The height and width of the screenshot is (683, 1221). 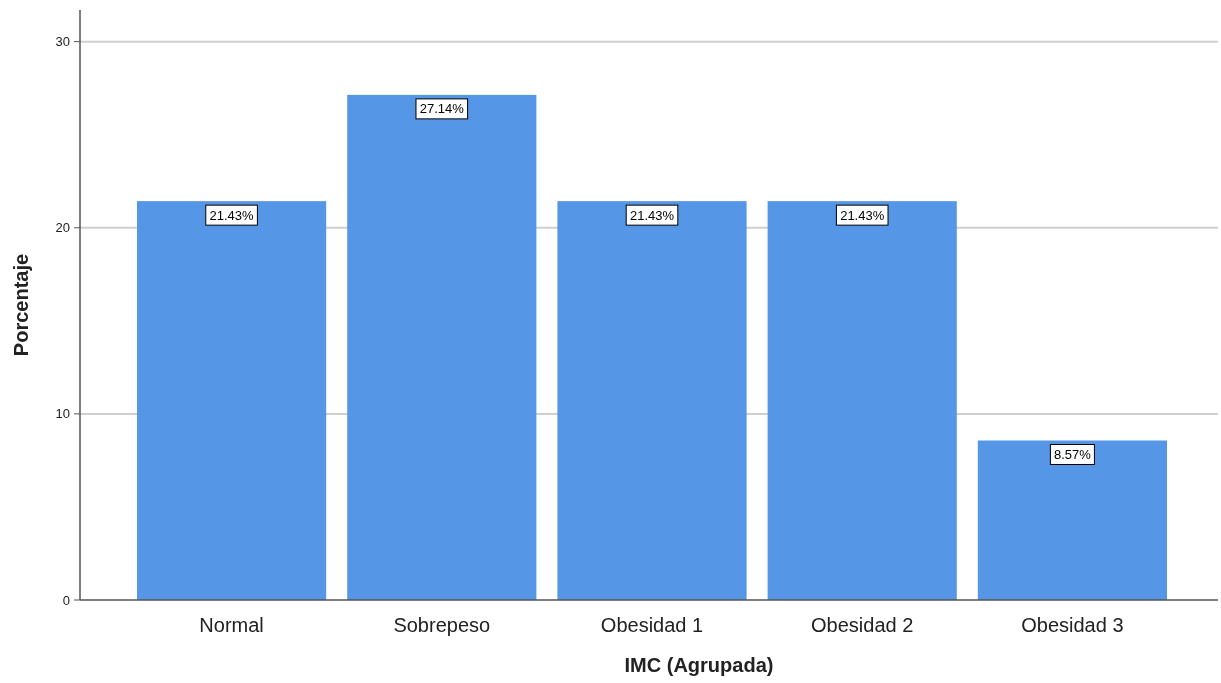 I want to click on data-label: 27.14%, so click(x=442, y=109).